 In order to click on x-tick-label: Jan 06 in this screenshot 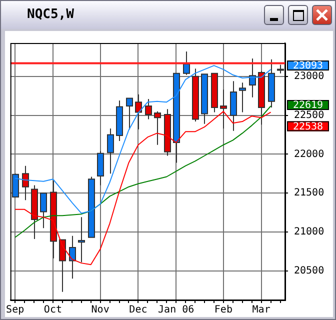, I will do `click(176, 310)`.